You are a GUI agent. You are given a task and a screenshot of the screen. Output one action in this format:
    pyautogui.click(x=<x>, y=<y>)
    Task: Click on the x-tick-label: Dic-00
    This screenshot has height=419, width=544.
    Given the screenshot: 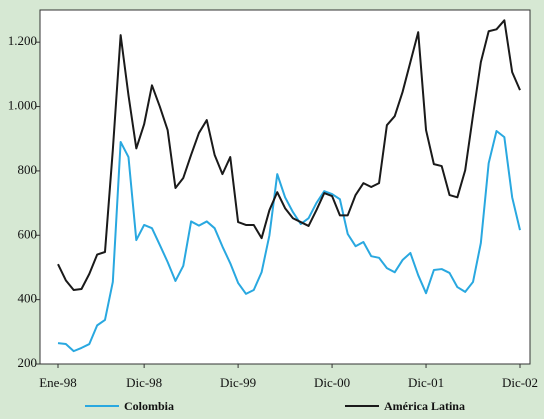 What is the action you would take?
    pyautogui.click(x=332, y=382)
    